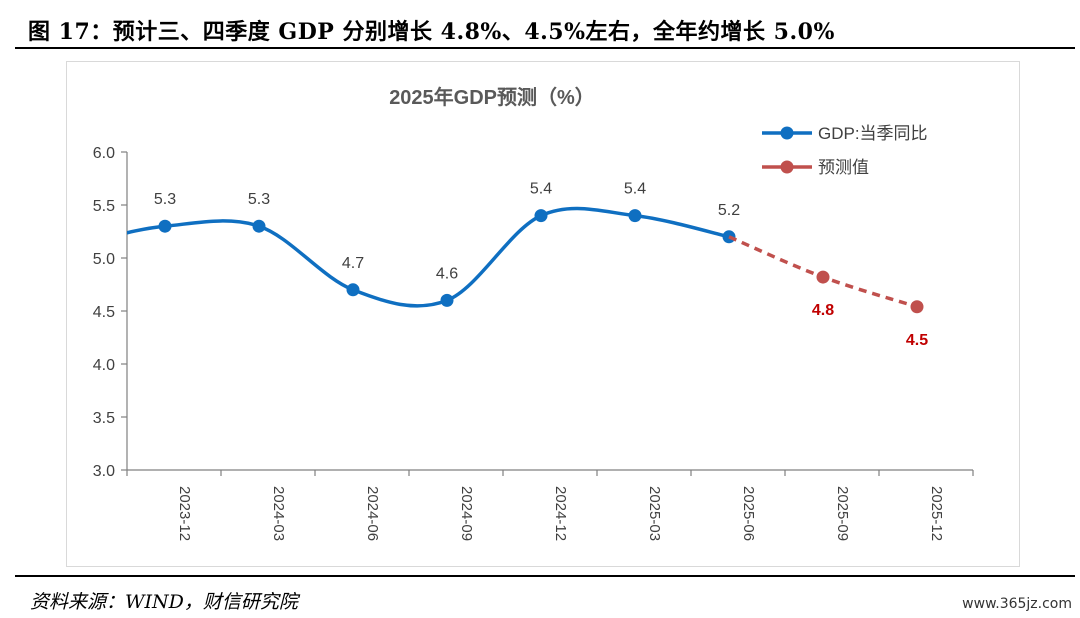  Describe the element at coordinates (1017, 604) in the screenshot. I see `watermark: www.365jz.com` at that location.